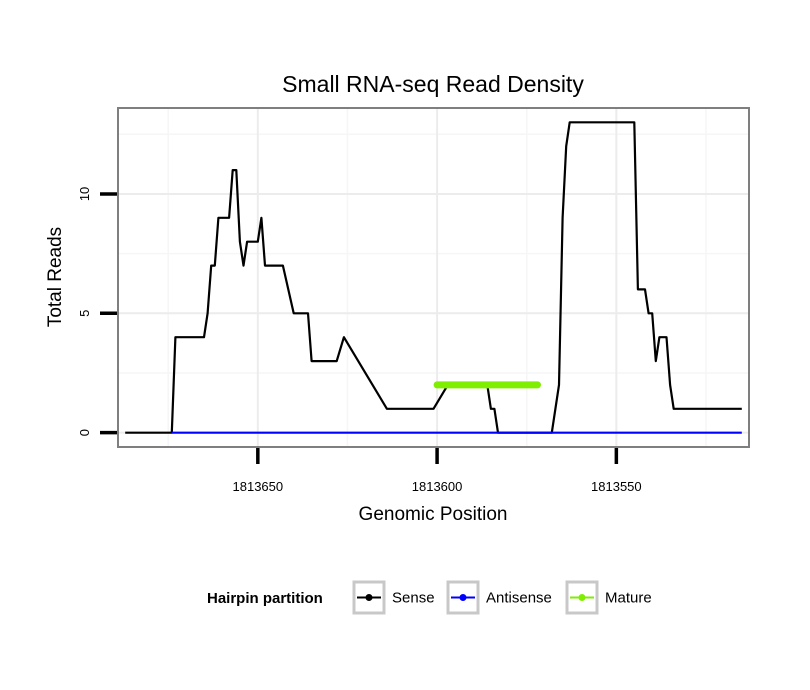 This screenshot has width=810, height=690. I want to click on y-axis-label: Total Reads, so click(55, 277).